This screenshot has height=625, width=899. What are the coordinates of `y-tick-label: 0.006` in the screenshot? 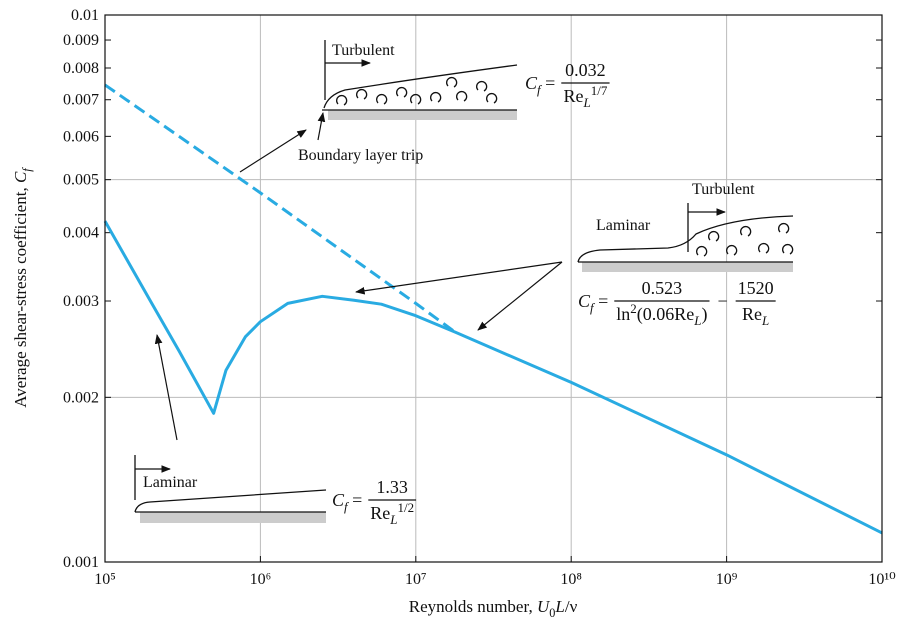 It's located at (81, 136).